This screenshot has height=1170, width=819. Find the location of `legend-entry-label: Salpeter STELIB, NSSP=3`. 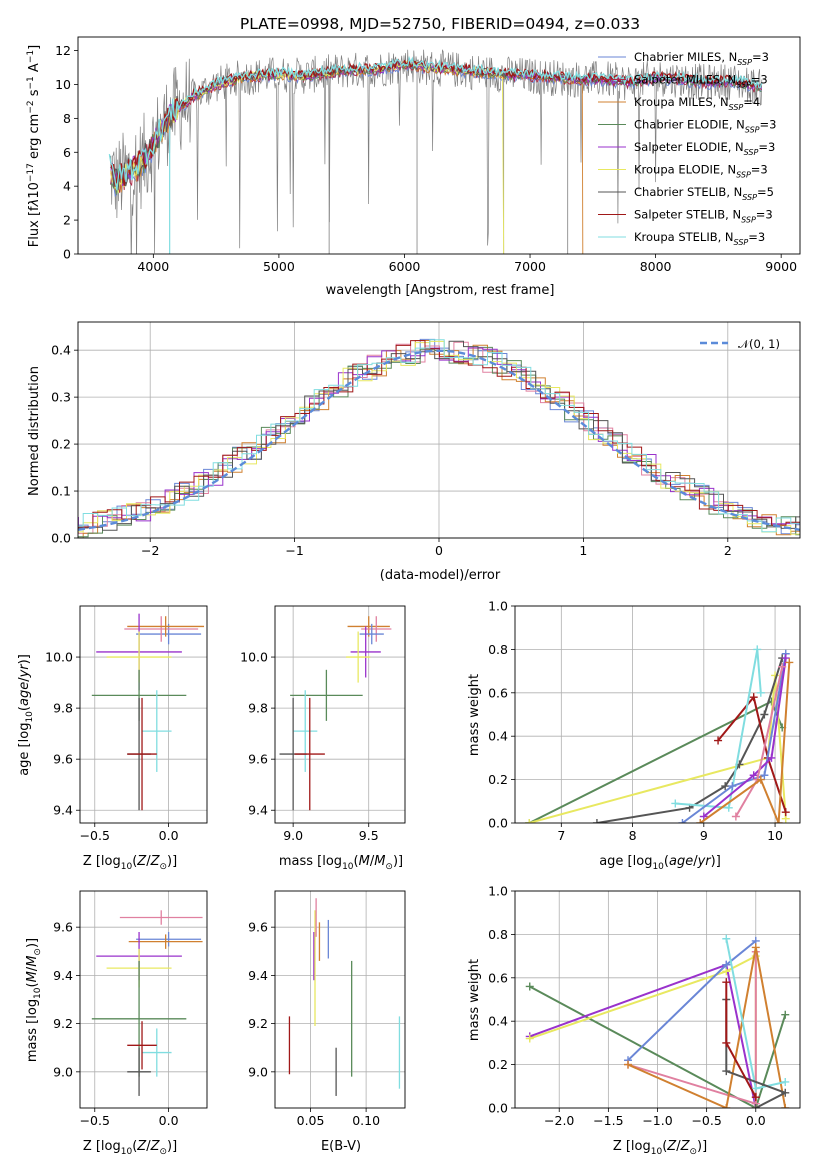

legend-entry-label: Salpeter STELIB, NSSP=3 is located at coordinates (703, 216).